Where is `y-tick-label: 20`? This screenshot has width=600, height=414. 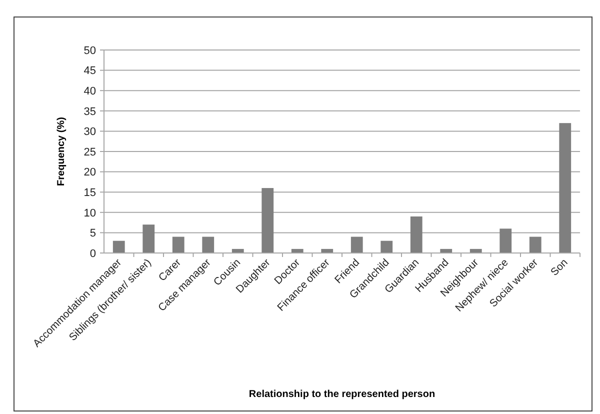
y-tick-label: 20 is located at coordinates (90, 172).